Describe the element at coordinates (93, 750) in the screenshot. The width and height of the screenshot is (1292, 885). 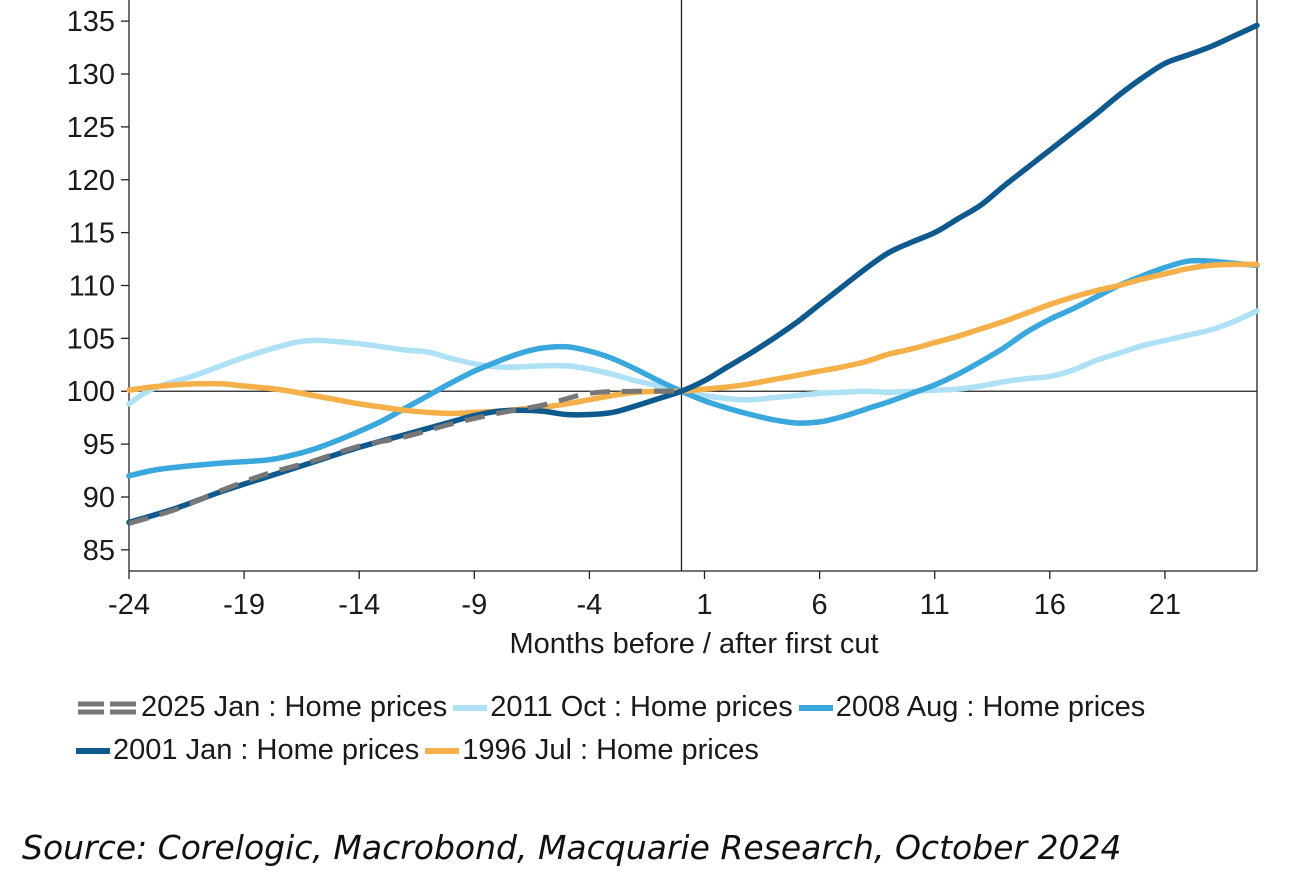
I see `legend-swatch-2001-jan` at that location.